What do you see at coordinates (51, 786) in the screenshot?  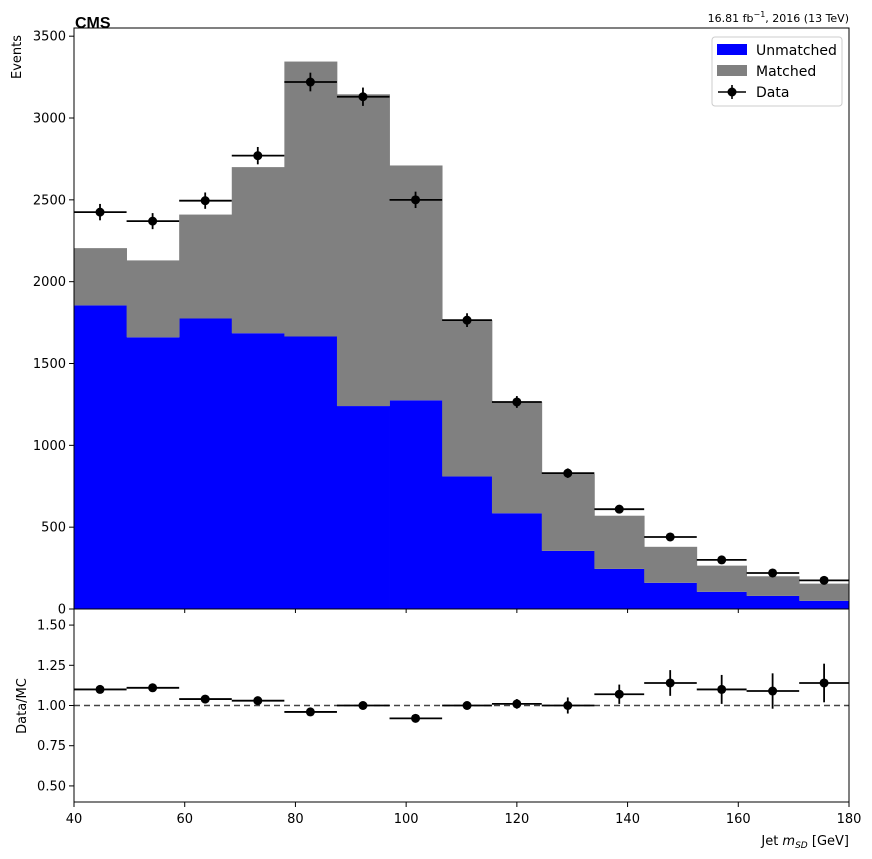 I see `ratio-ytick-label-0: 0.50` at bounding box center [51, 786].